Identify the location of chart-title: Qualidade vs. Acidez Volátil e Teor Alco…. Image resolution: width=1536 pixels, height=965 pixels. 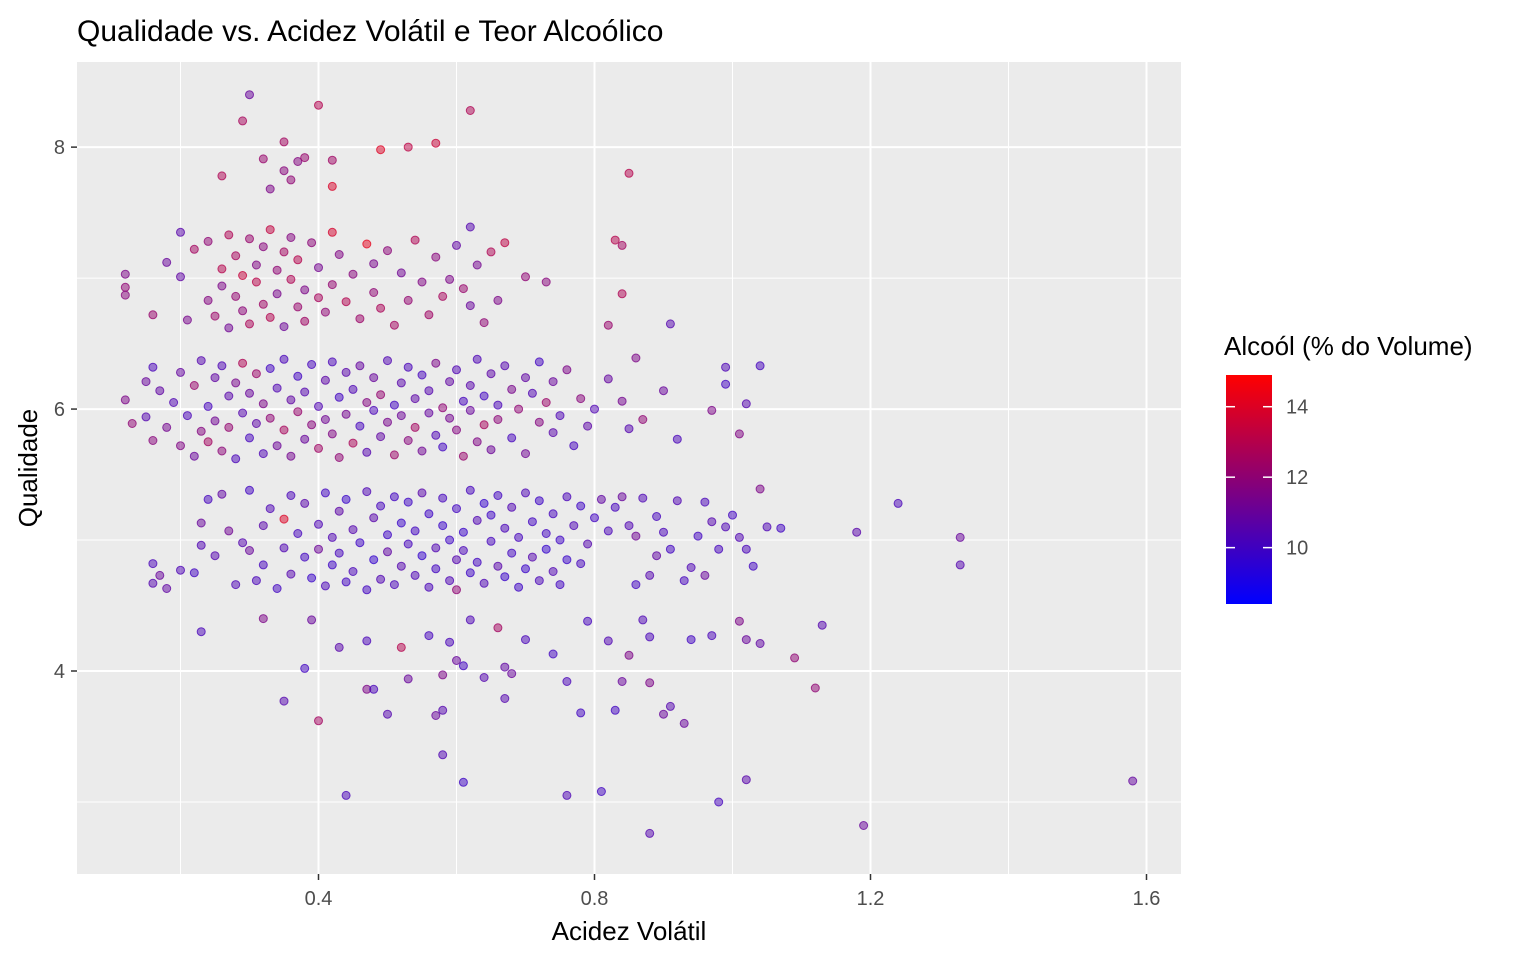
(370, 31).